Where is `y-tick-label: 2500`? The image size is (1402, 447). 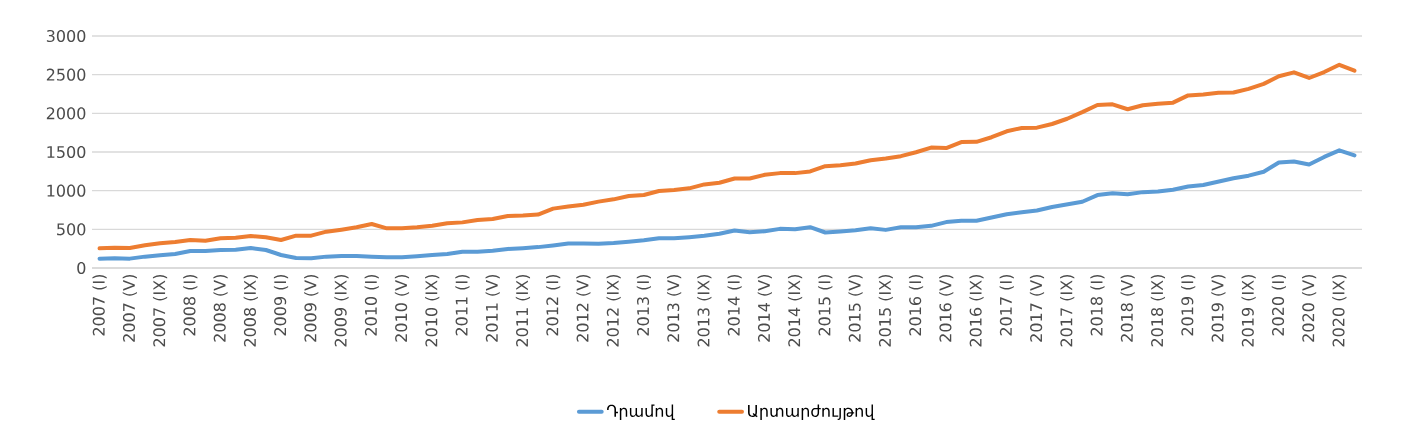 y-tick-label: 2500 is located at coordinates (66, 74).